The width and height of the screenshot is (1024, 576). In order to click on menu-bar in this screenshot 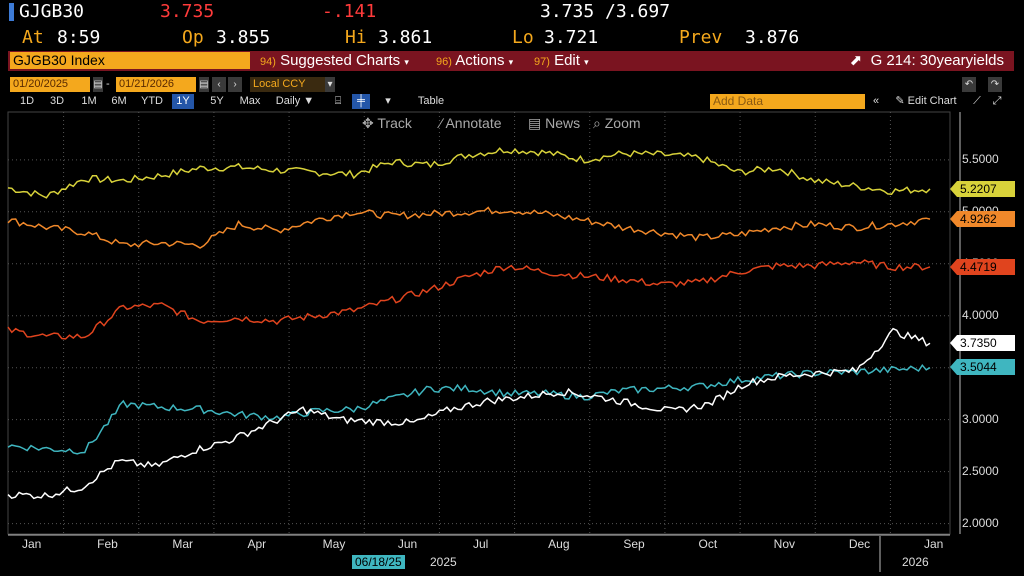, I will do `click(511, 61)`.